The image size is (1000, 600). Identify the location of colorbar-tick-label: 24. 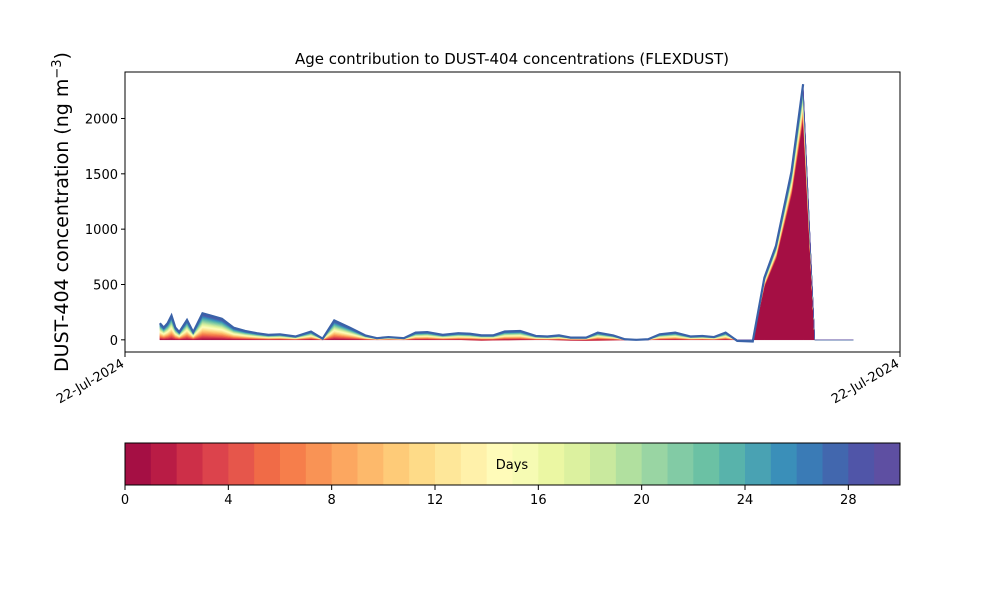
(745, 500).